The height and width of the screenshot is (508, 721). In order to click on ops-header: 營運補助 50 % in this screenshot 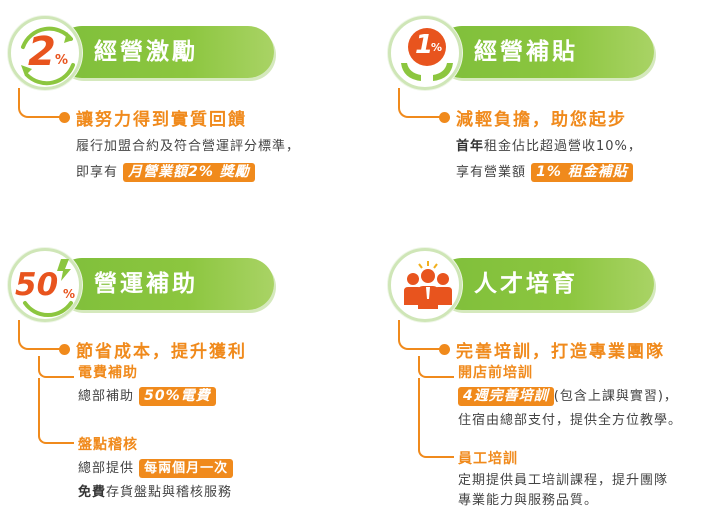, I will do `click(141, 286)`.